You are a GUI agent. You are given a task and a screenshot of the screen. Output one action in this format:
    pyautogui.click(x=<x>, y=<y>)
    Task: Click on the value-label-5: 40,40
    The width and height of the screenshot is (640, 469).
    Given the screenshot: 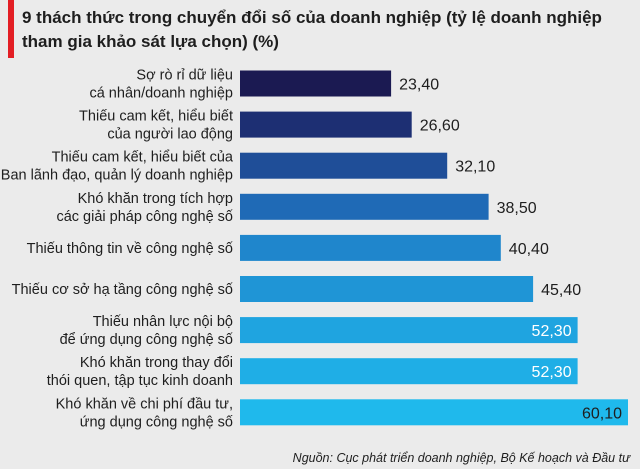 What is the action you would take?
    pyautogui.click(x=529, y=249)
    